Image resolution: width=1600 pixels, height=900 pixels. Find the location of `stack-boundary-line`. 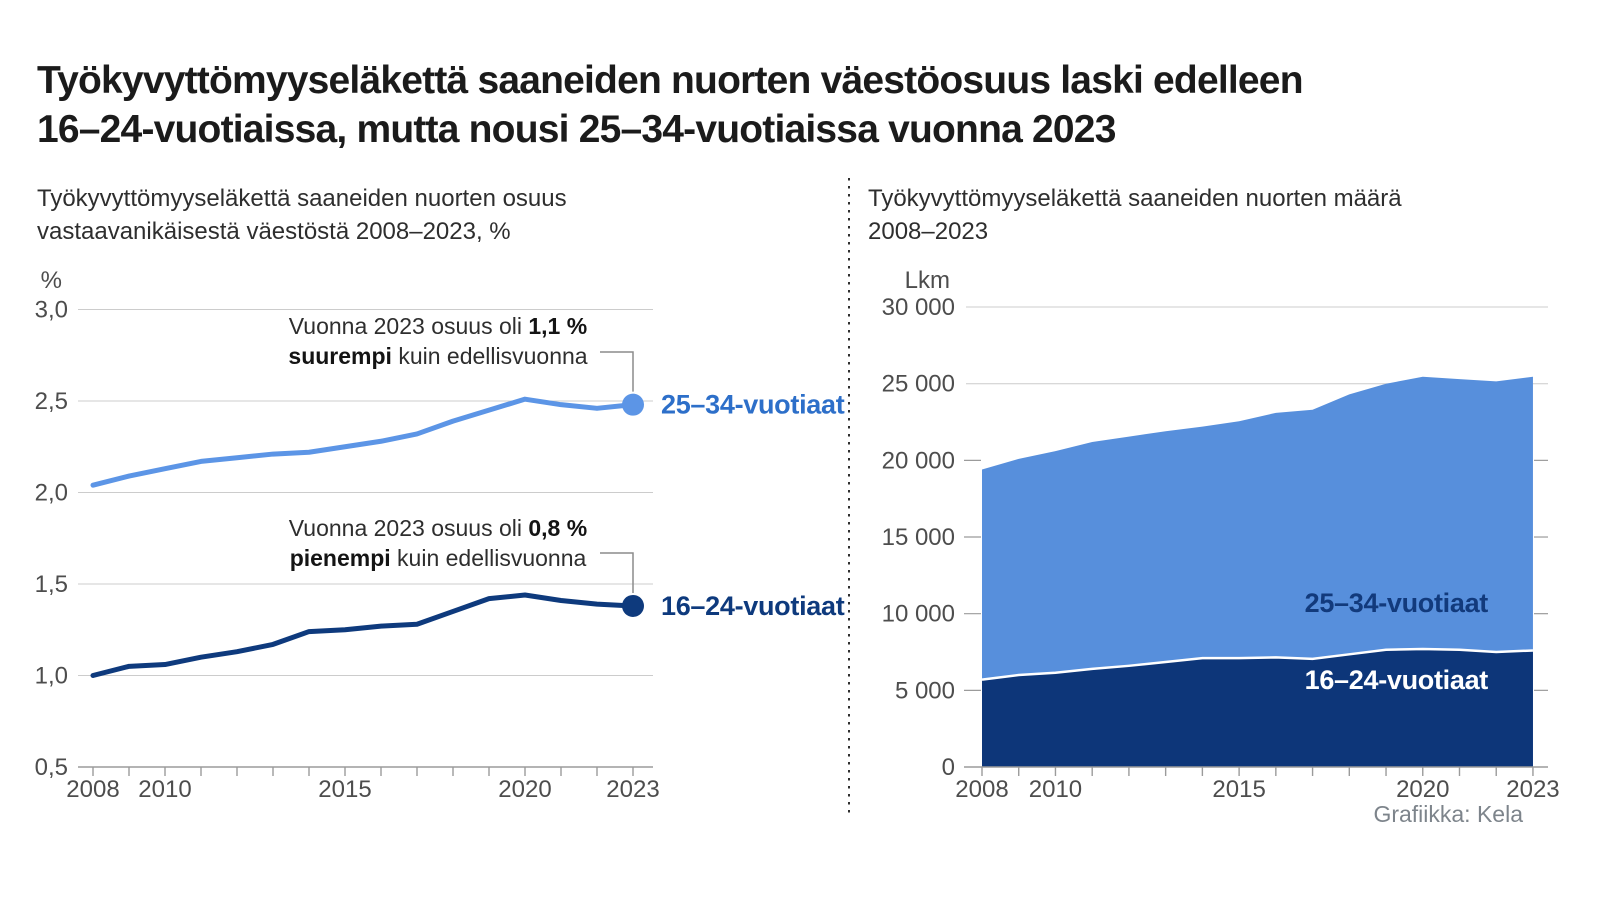

stack-boundary-line is located at coordinates (1257, 664).